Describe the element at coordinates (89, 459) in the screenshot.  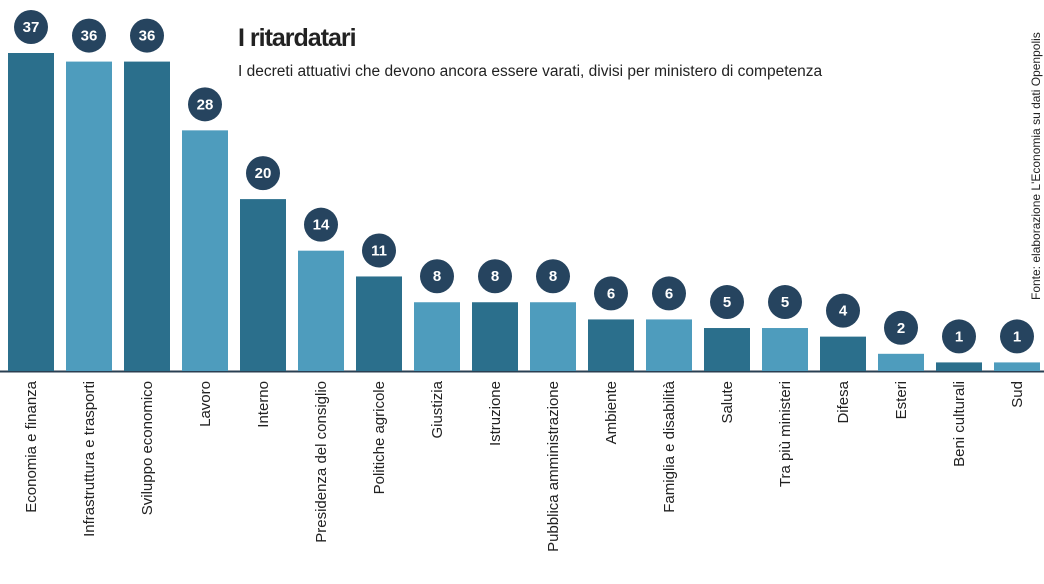
I see `x-tick-label: Infrastruttura e trasporti` at that location.